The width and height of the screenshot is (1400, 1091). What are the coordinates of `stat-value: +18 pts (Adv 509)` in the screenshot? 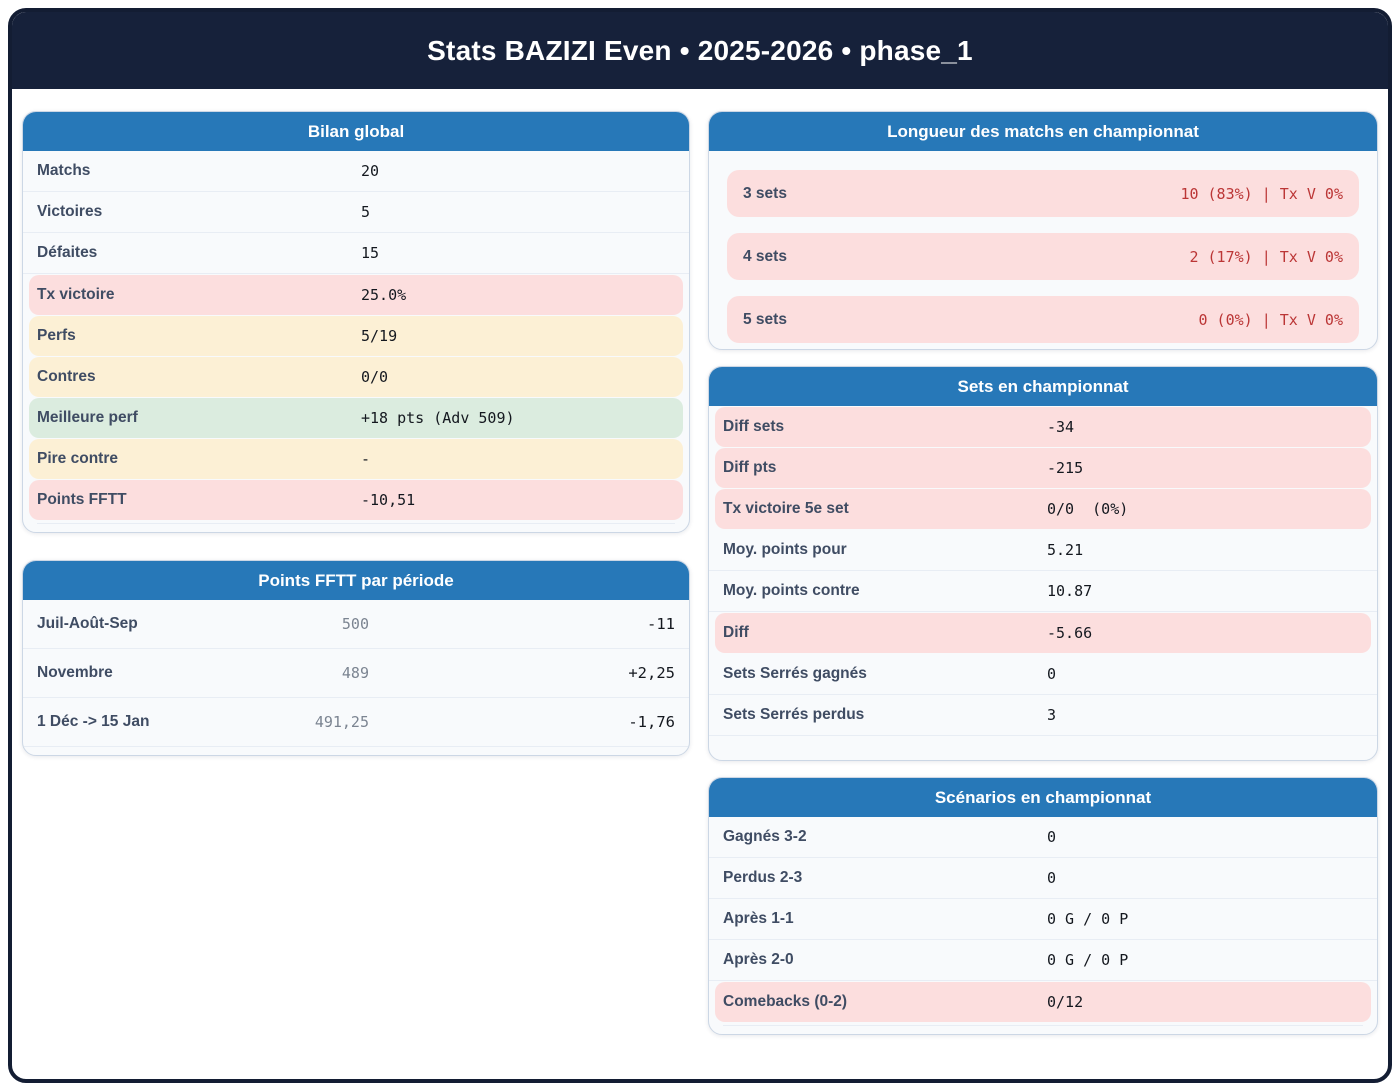 It's located at (438, 418).